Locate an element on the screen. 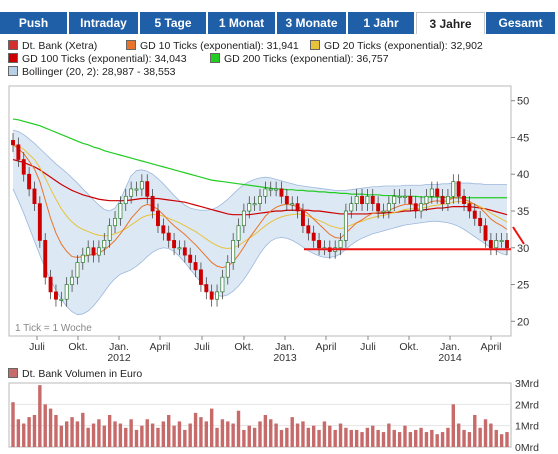  volume-tick-label: 2Mrd is located at coordinates (527, 405).